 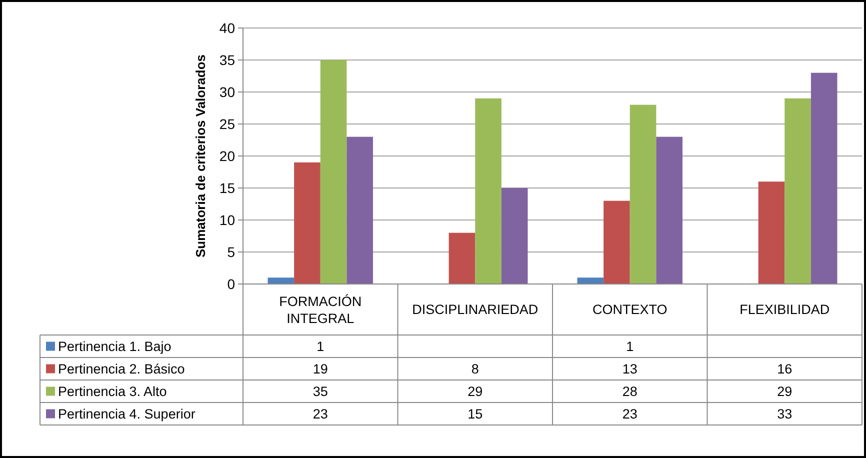 I want to click on x-tick-label: FLEXIBILIDAD, so click(x=785, y=310).